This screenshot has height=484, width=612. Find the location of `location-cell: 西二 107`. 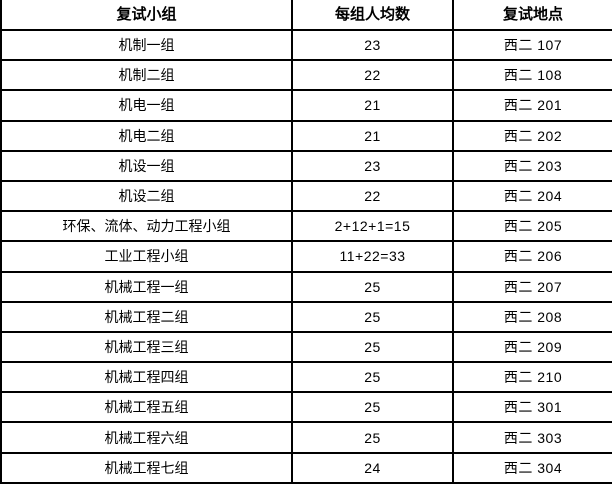

location-cell: 西二 107 is located at coordinates (532, 45).